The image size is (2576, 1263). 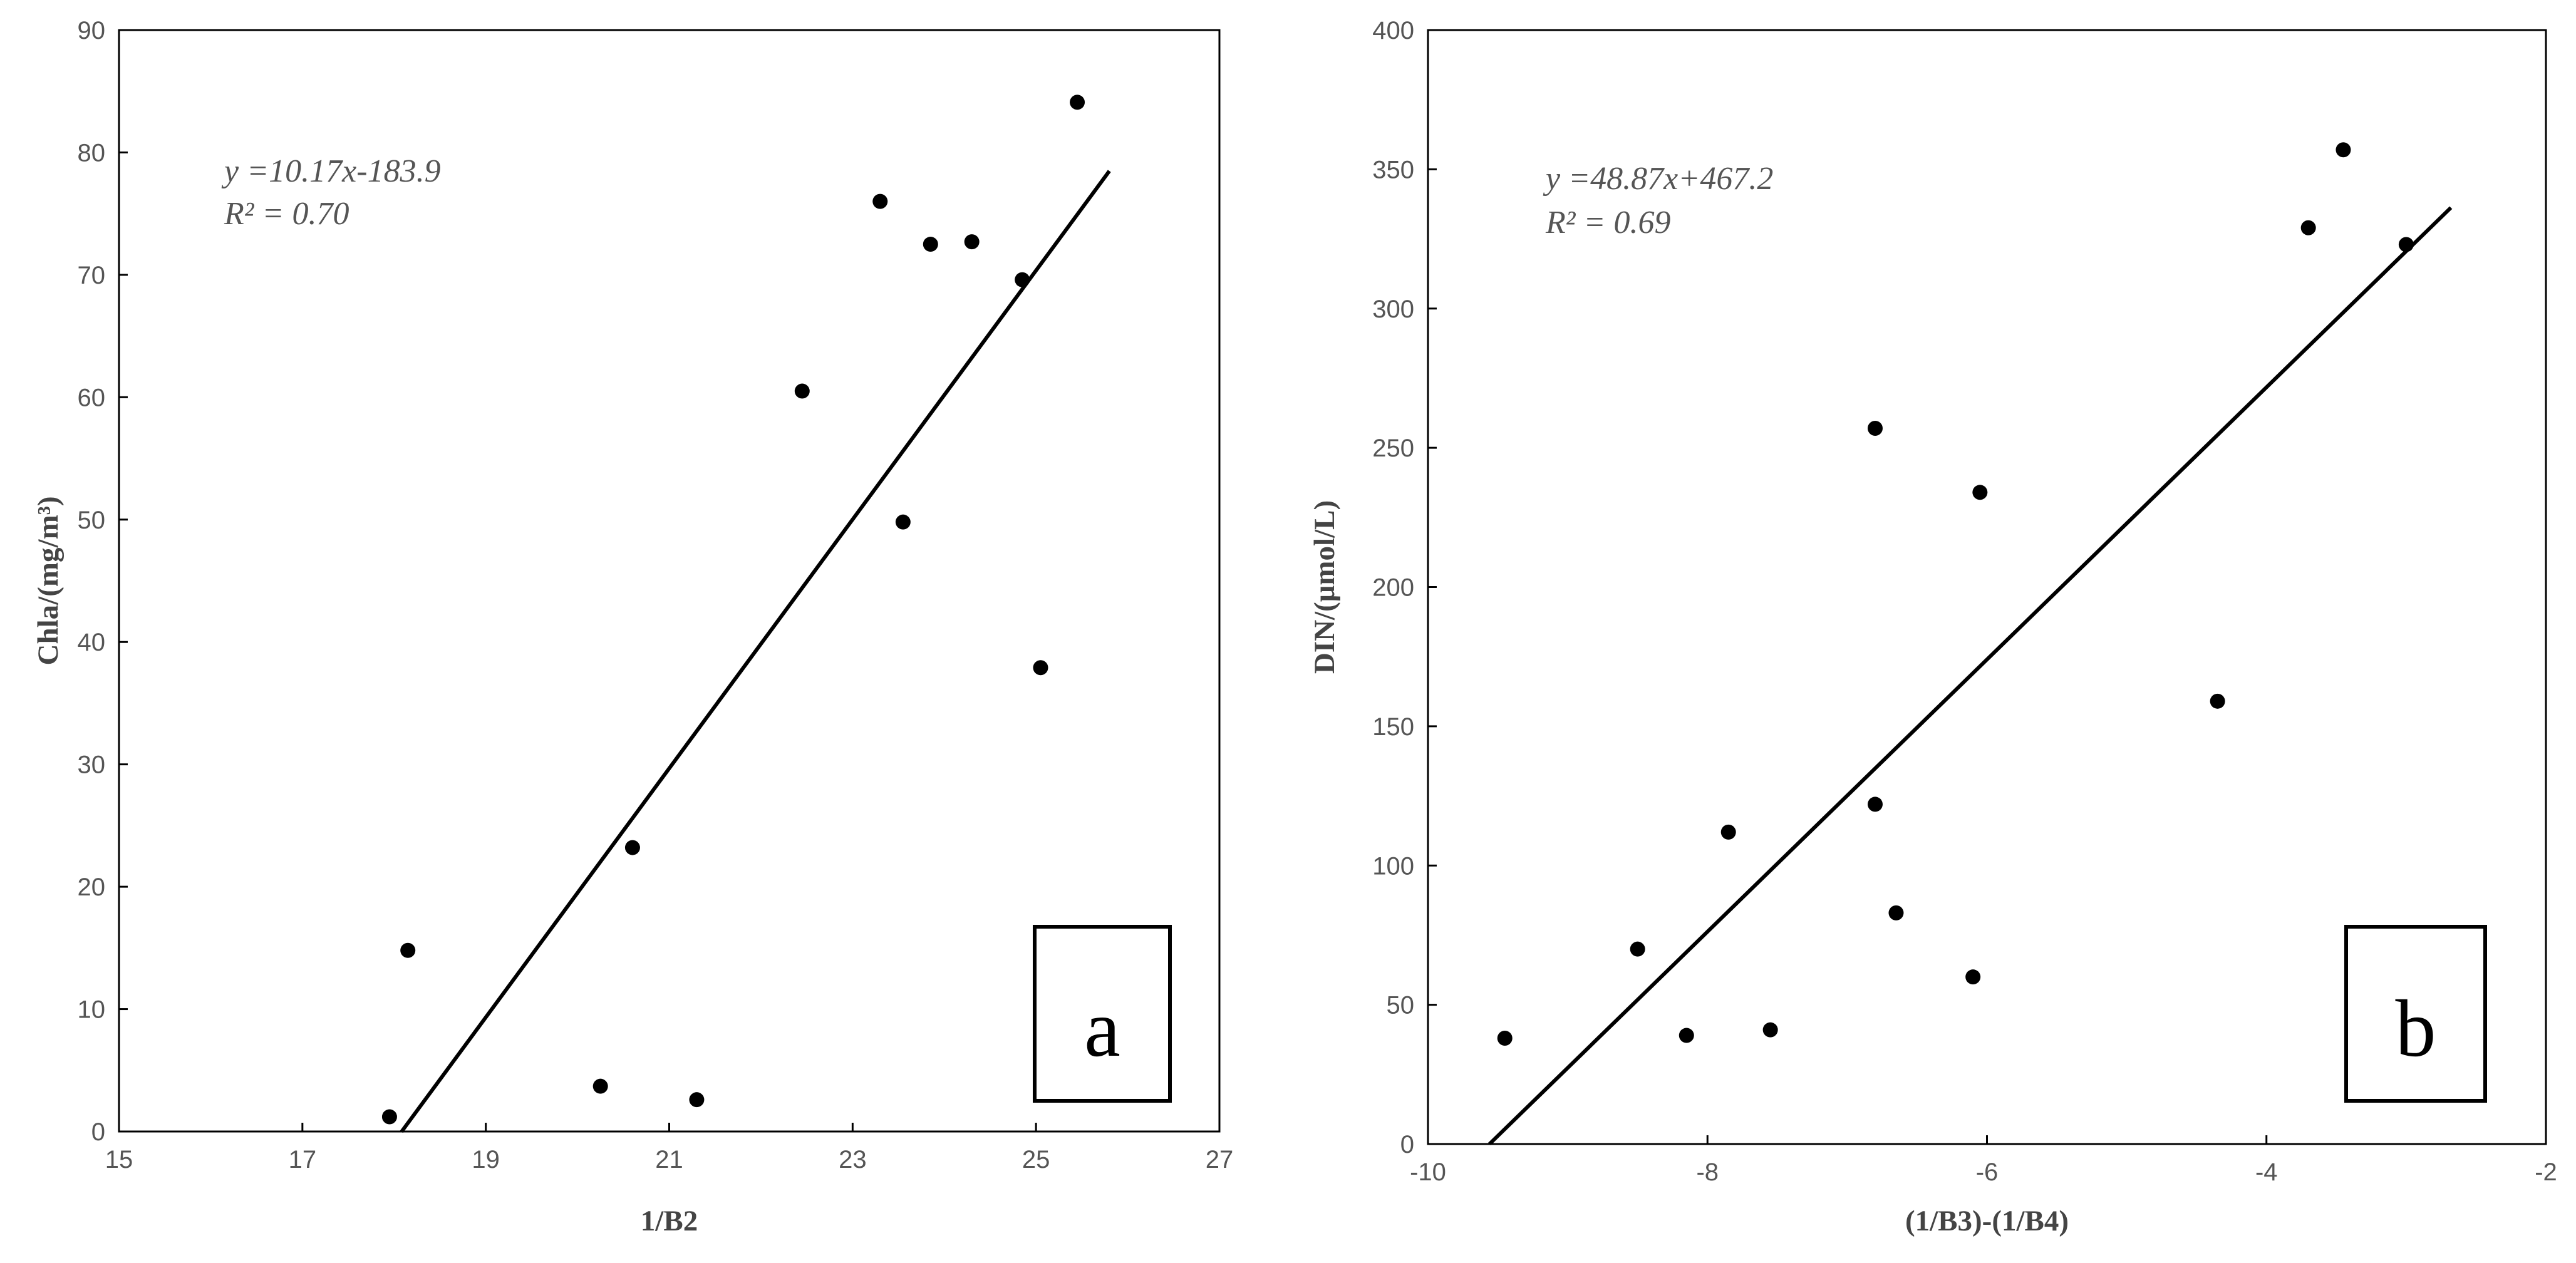 I want to click on panel-label: a, so click(x=1102, y=1029).